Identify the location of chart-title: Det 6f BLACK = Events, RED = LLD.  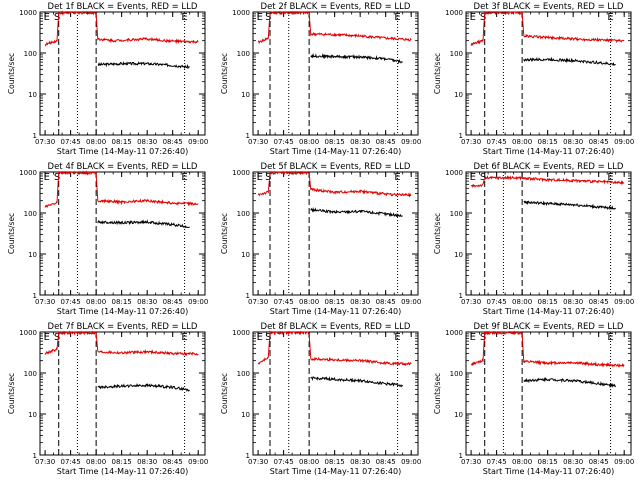
(549, 167).